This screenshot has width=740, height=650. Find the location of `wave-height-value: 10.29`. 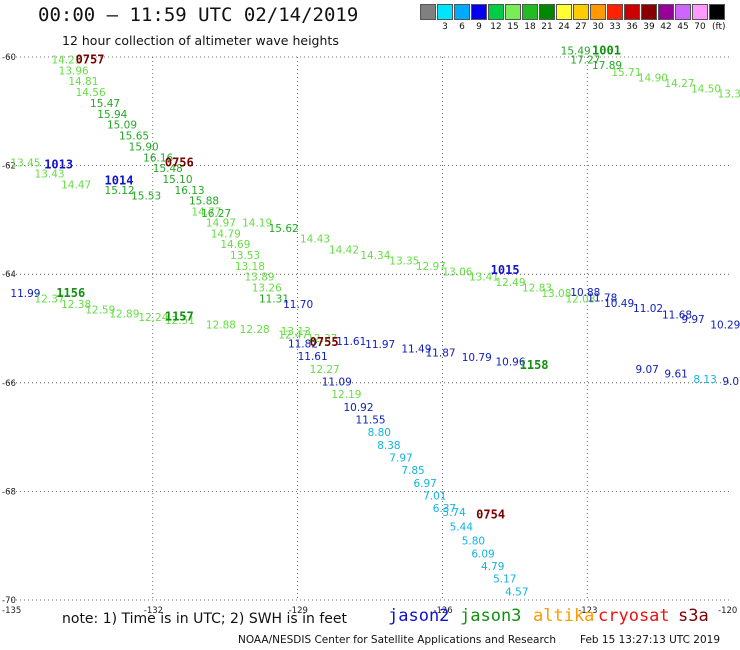

wave-height-value: 10.29 is located at coordinates (725, 326).